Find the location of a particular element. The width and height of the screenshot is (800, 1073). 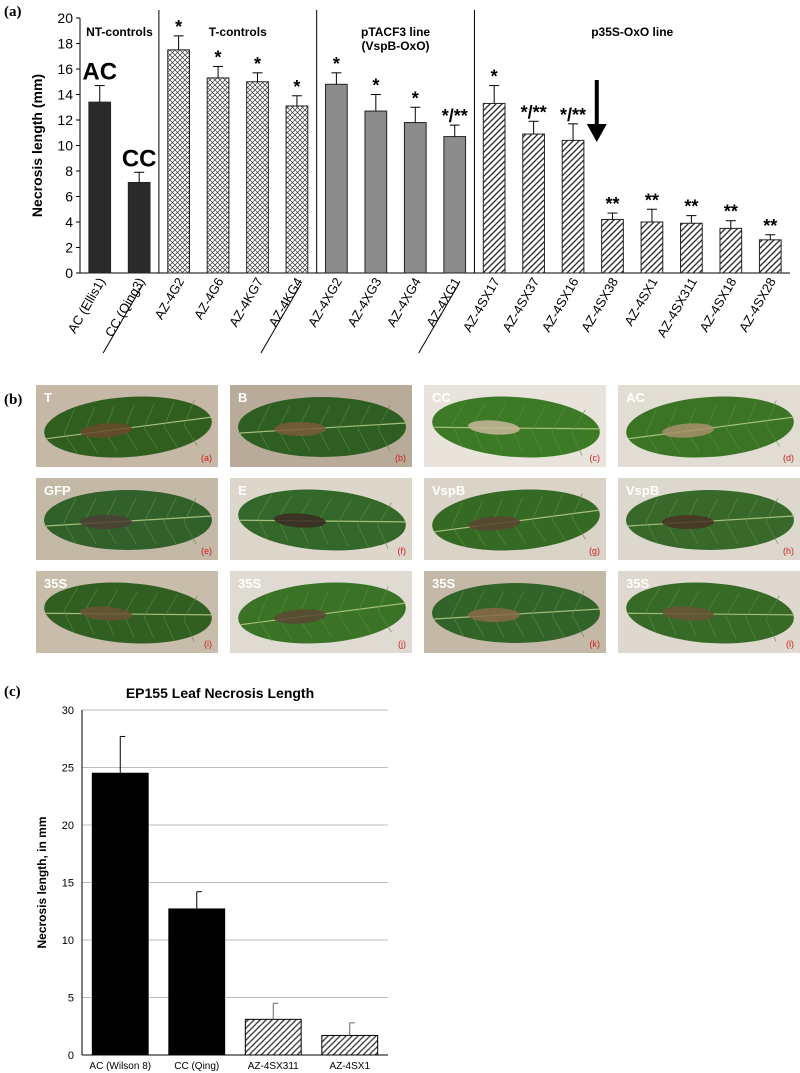

y-tick-label: 20 is located at coordinates (68, 826).